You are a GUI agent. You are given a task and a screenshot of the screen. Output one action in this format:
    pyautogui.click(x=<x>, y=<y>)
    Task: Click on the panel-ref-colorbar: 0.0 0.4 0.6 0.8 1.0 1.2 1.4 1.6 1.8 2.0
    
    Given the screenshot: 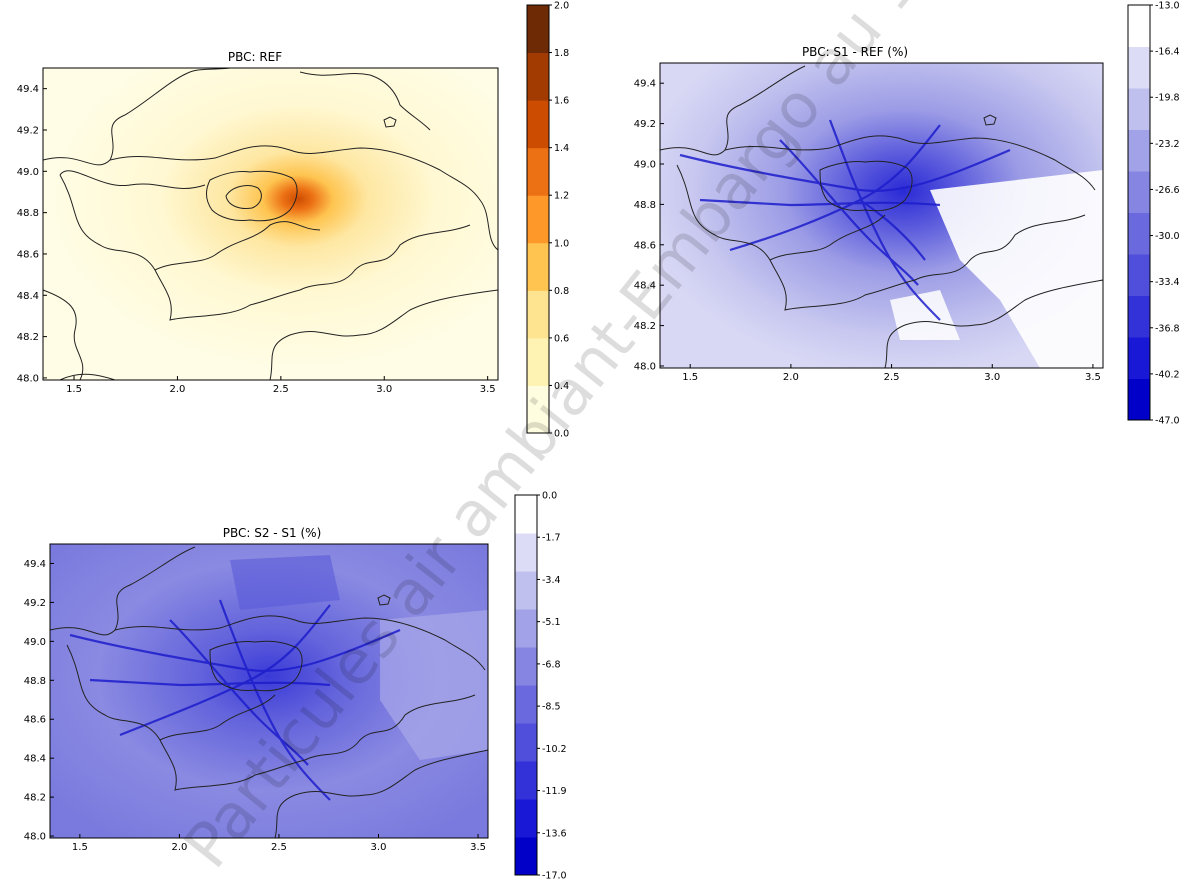 What is the action you would take?
    pyautogui.click(x=547, y=220)
    